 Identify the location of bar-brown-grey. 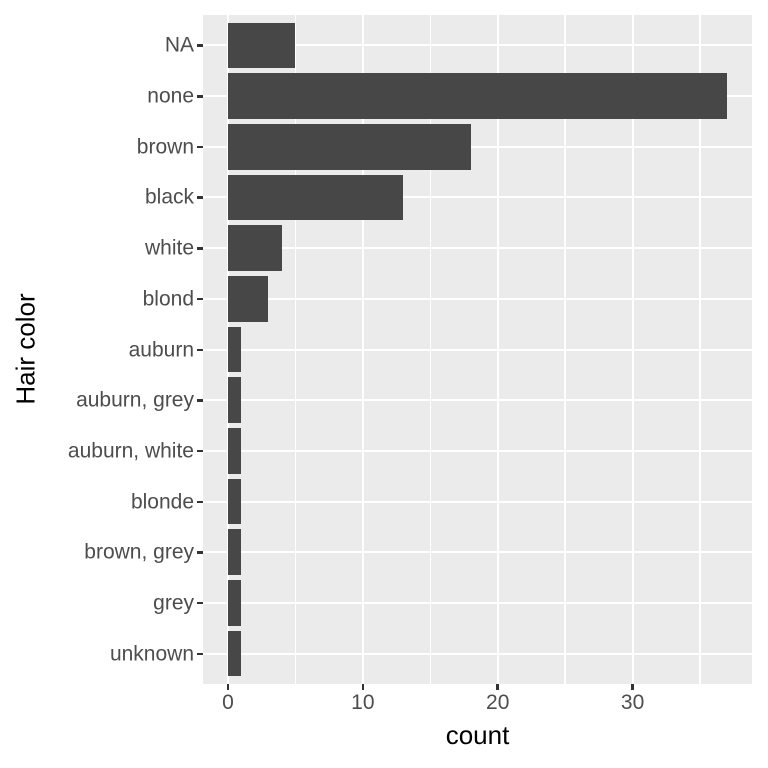
(234, 552).